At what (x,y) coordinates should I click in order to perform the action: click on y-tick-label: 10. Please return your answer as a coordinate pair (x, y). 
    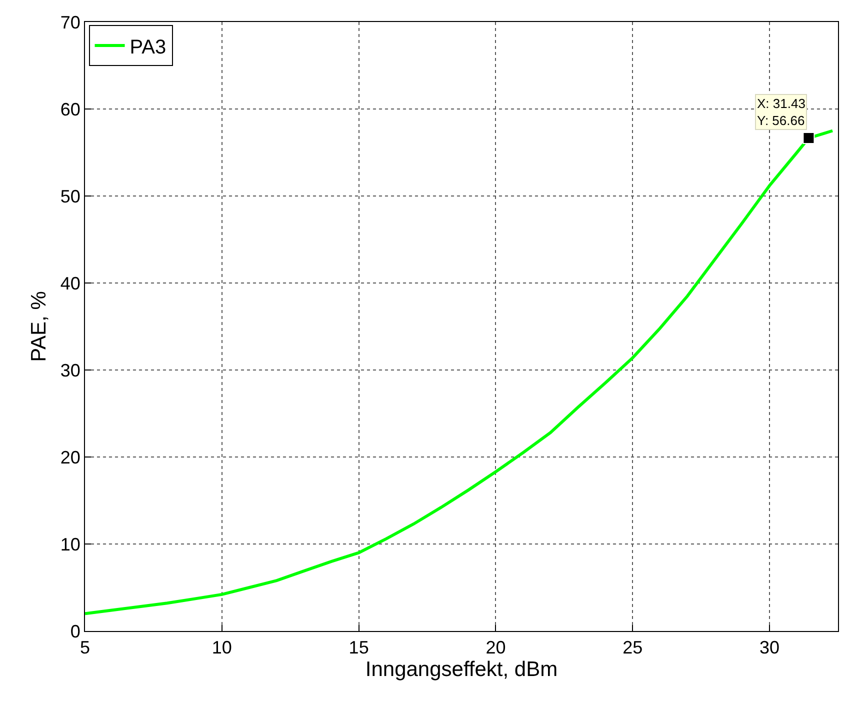
    Looking at the image, I should click on (70, 544).